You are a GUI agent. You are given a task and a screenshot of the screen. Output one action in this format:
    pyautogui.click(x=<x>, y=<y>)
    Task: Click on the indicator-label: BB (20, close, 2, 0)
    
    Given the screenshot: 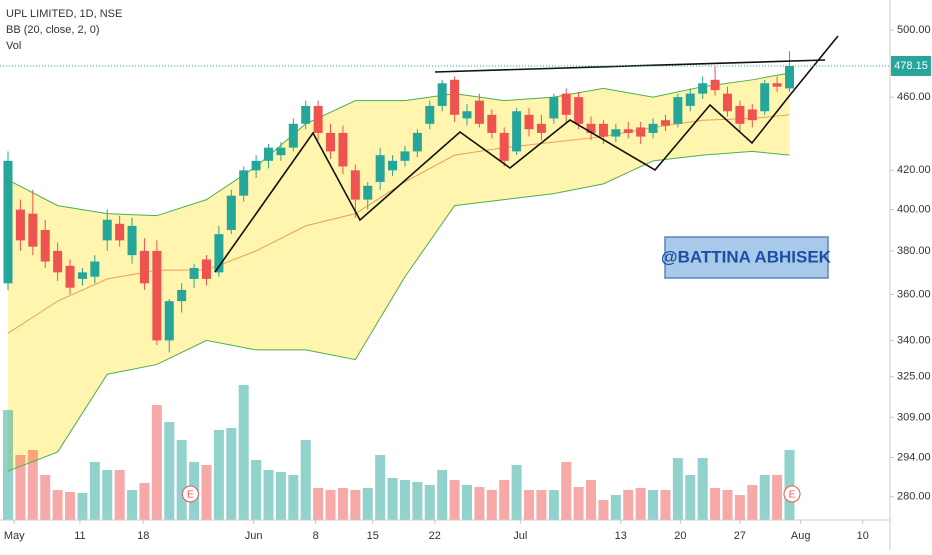 What is the action you would take?
    pyautogui.click(x=53, y=30)
    